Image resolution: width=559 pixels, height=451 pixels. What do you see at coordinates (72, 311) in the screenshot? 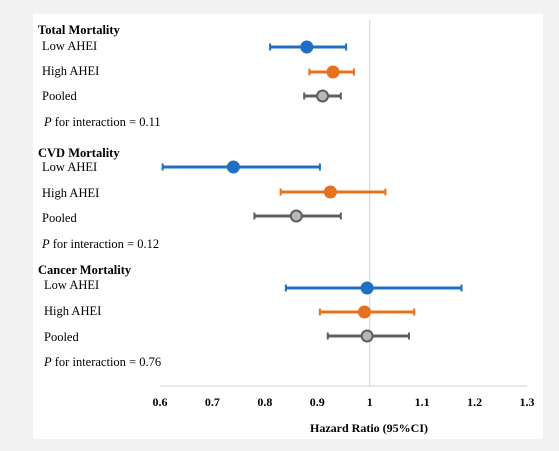
I see `row-label-cancer-high: High AHEI` at bounding box center [72, 311].